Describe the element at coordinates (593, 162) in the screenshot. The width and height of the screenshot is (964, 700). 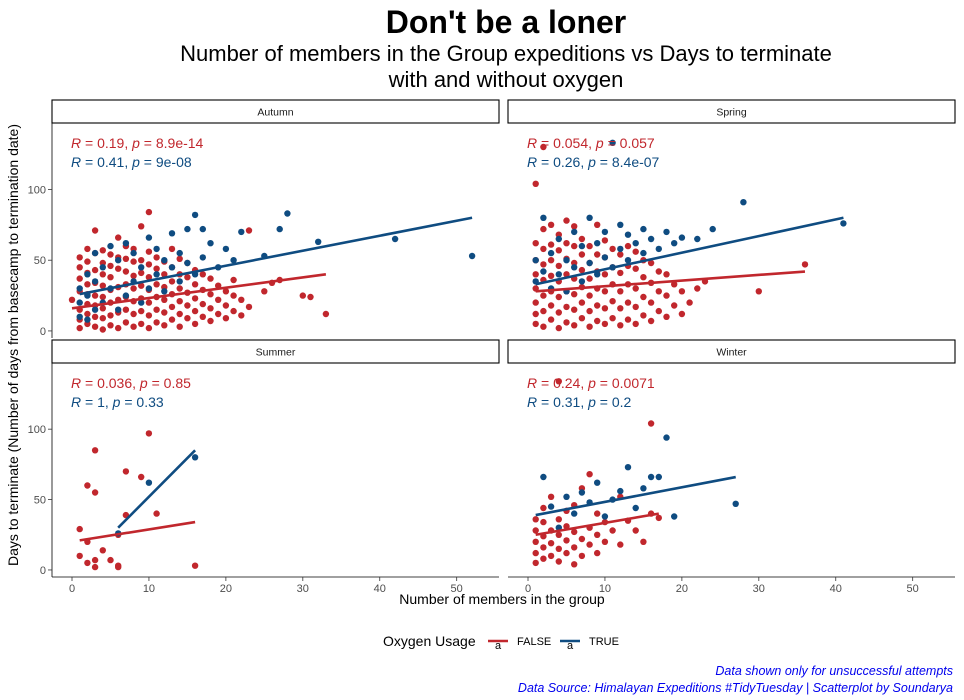
I see `correlation-label-true: R = 0.26, p = 8.4e-07` at that location.